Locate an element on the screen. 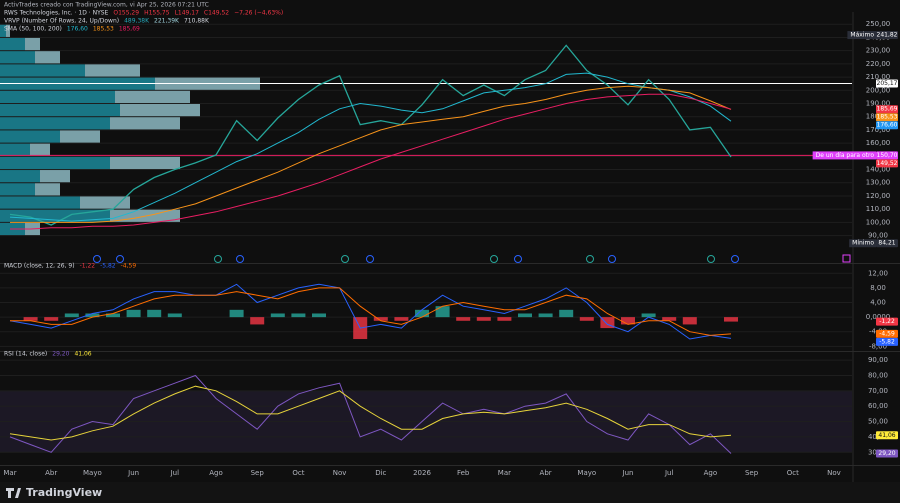 This screenshot has width=900, height=503. legend-entry: O155,29 is located at coordinates (126, 13).